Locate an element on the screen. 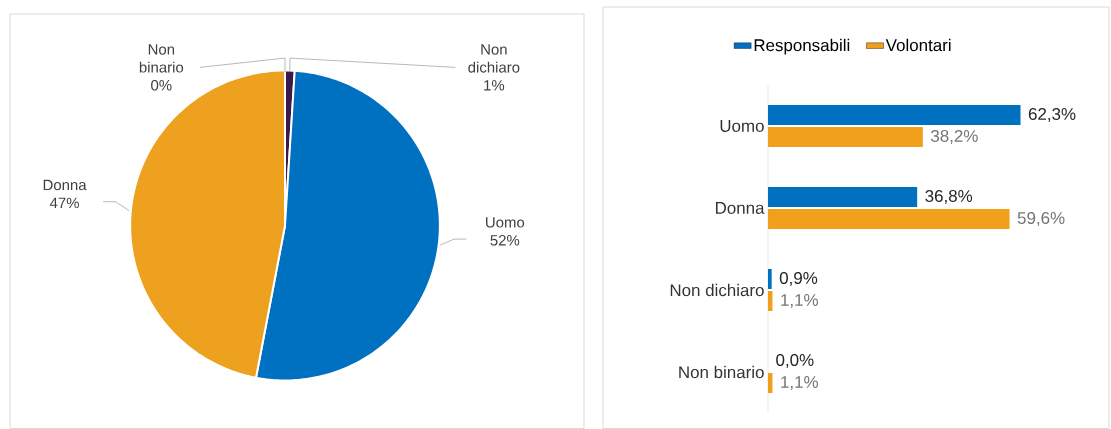 The image size is (1111, 429). data-label: 1% is located at coordinates (494, 85).